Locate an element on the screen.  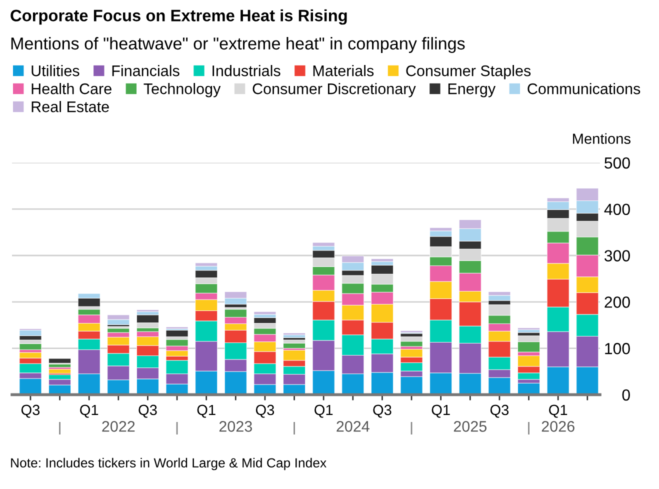
y-tick-label: 300 is located at coordinates (617, 256).